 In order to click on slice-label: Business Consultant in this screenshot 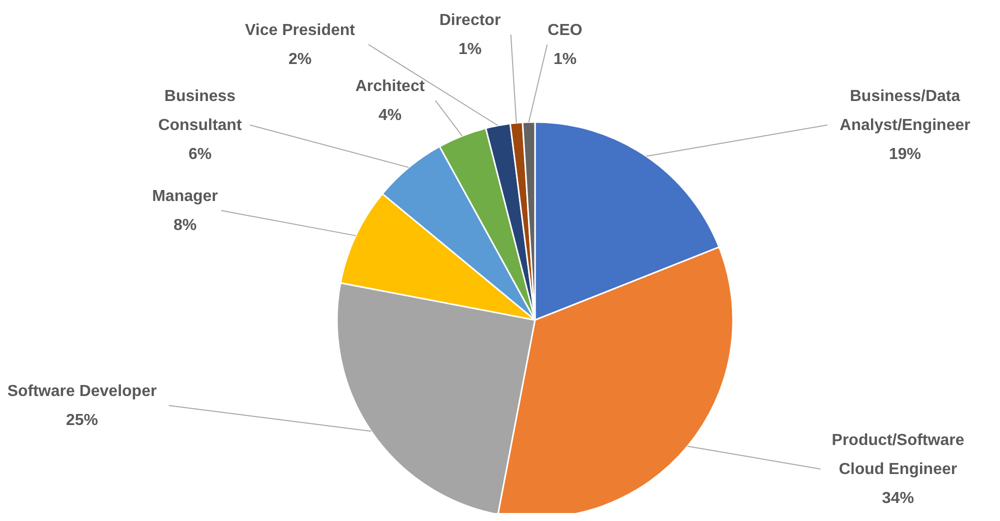, I will do `click(200, 111)`.